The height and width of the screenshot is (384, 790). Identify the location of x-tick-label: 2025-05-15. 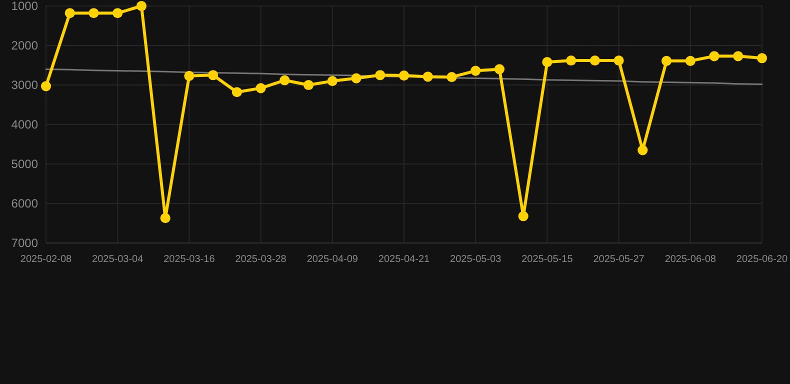
(548, 259).